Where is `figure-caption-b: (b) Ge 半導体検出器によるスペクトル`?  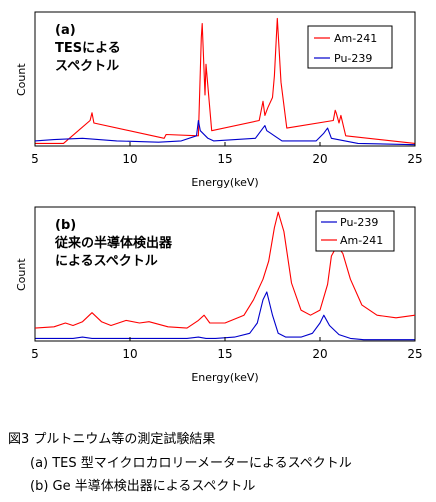 figure-caption-b: (b) Ge 半導体検出器によるスペクトル is located at coordinates (143, 486).